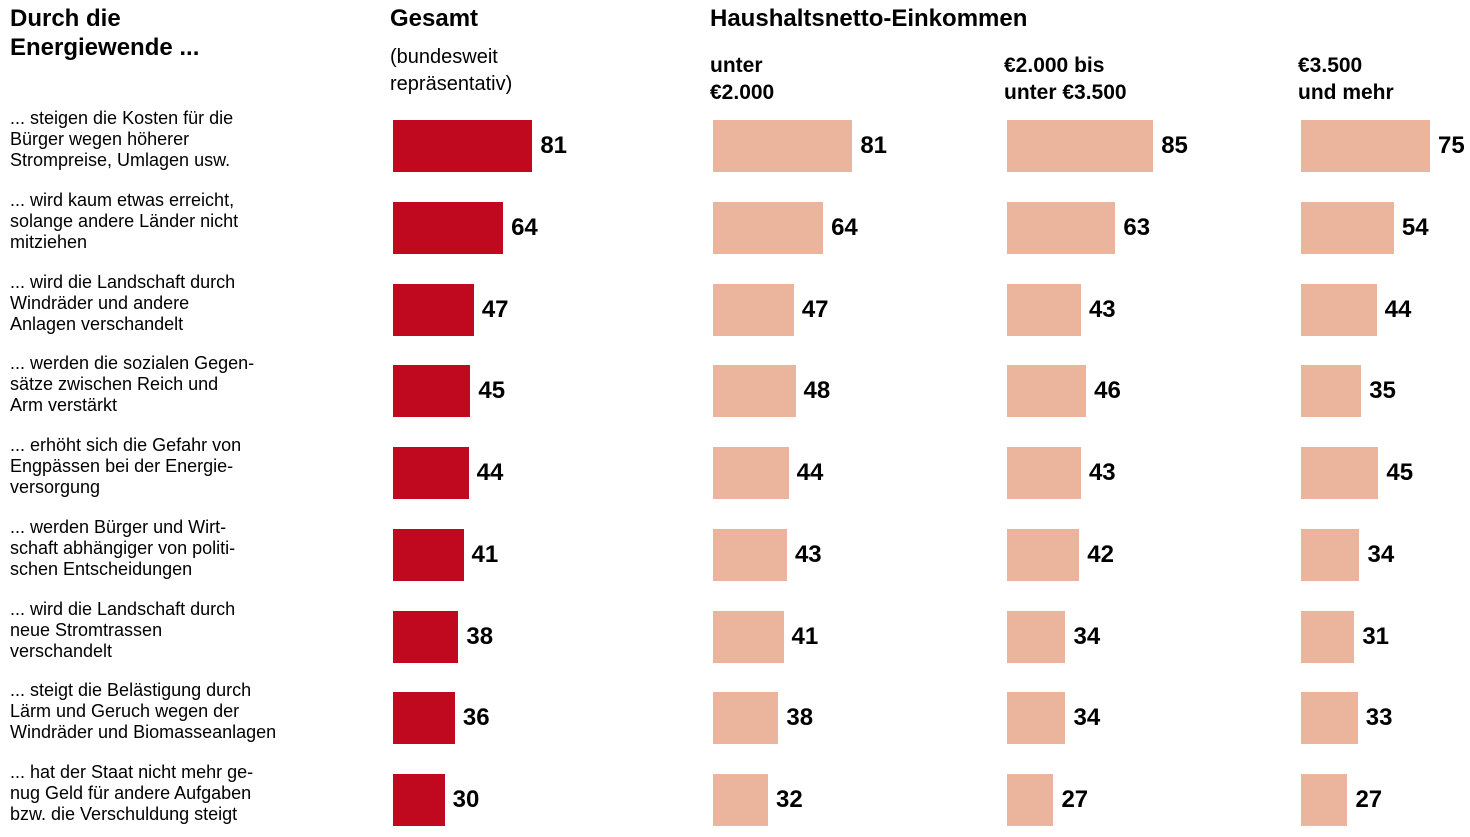  Describe the element at coordinates (789, 799) in the screenshot. I see `value-label: 32` at that location.